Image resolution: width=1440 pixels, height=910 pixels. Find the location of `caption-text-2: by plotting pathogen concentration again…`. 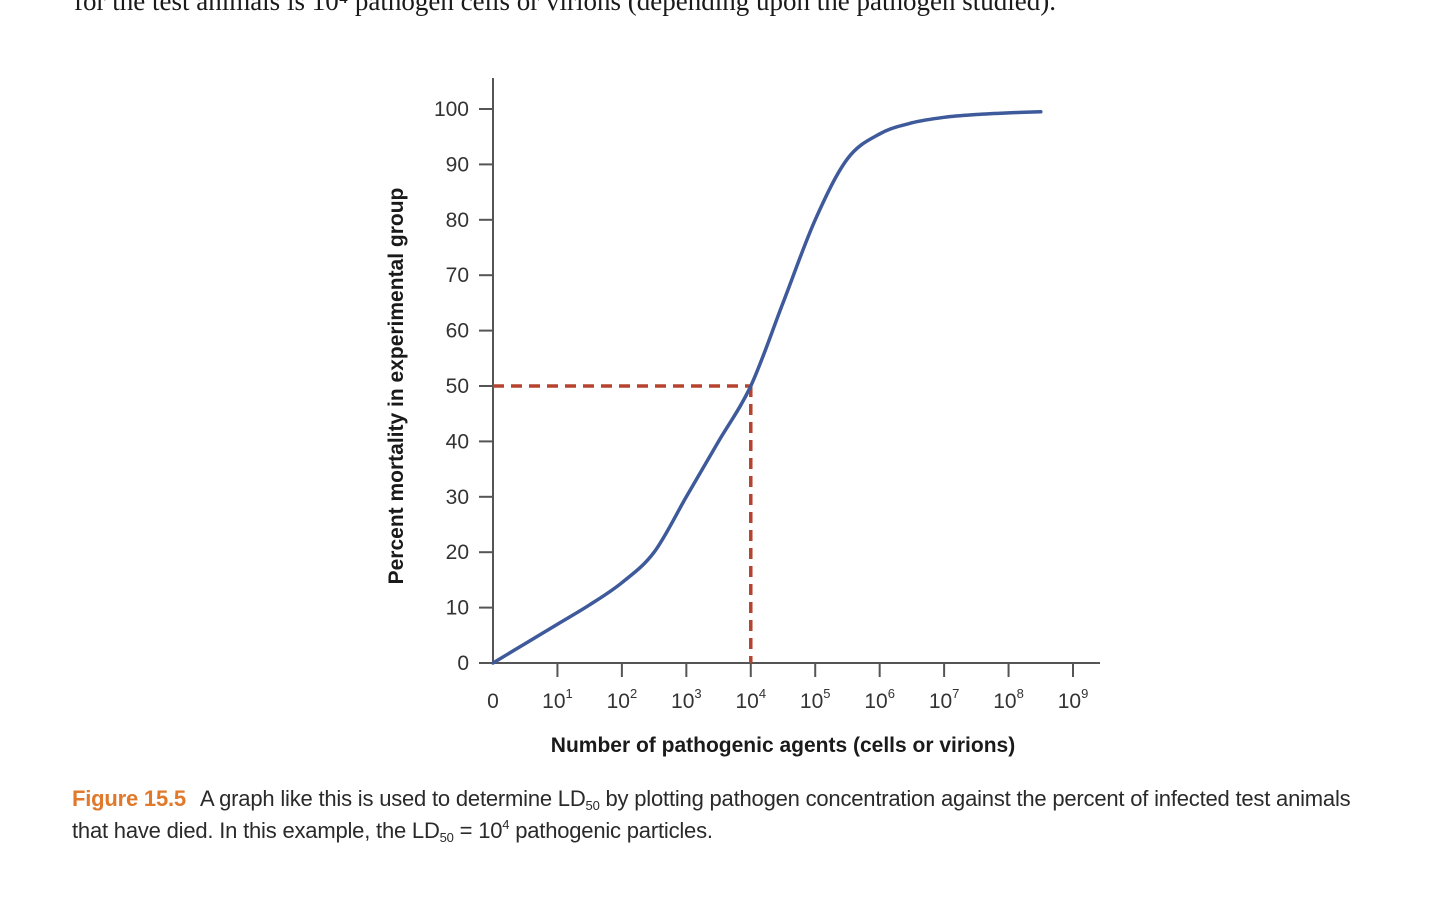

caption-text-2: by plotting pathogen concentration again… is located at coordinates (711, 814).